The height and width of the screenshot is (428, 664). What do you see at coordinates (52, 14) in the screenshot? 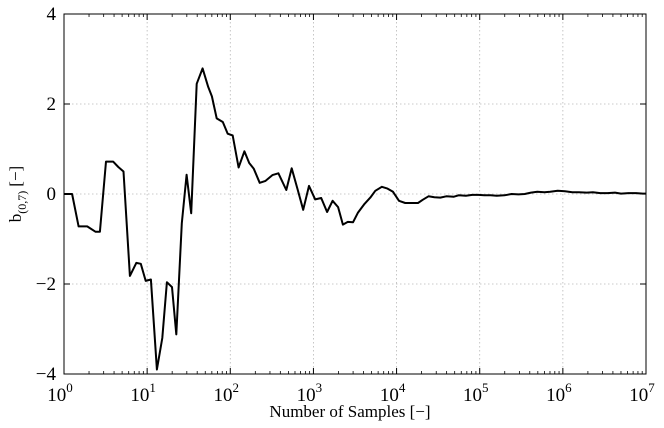
I see `y-tick-label: 4` at bounding box center [52, 14].